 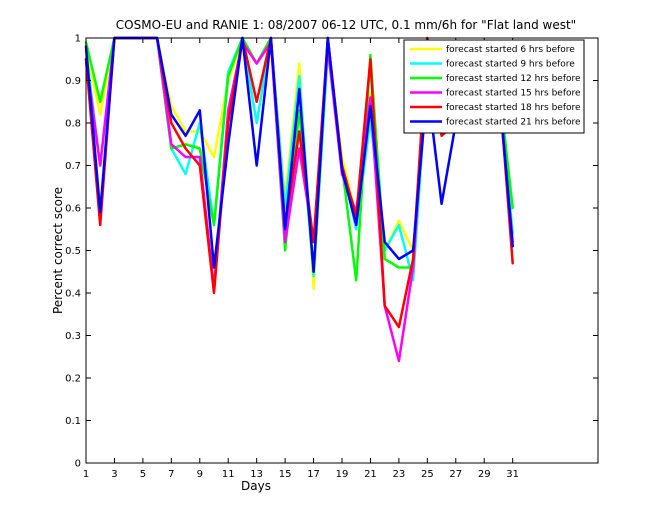 I want to click on legend-box, so click(x=494, y=86).